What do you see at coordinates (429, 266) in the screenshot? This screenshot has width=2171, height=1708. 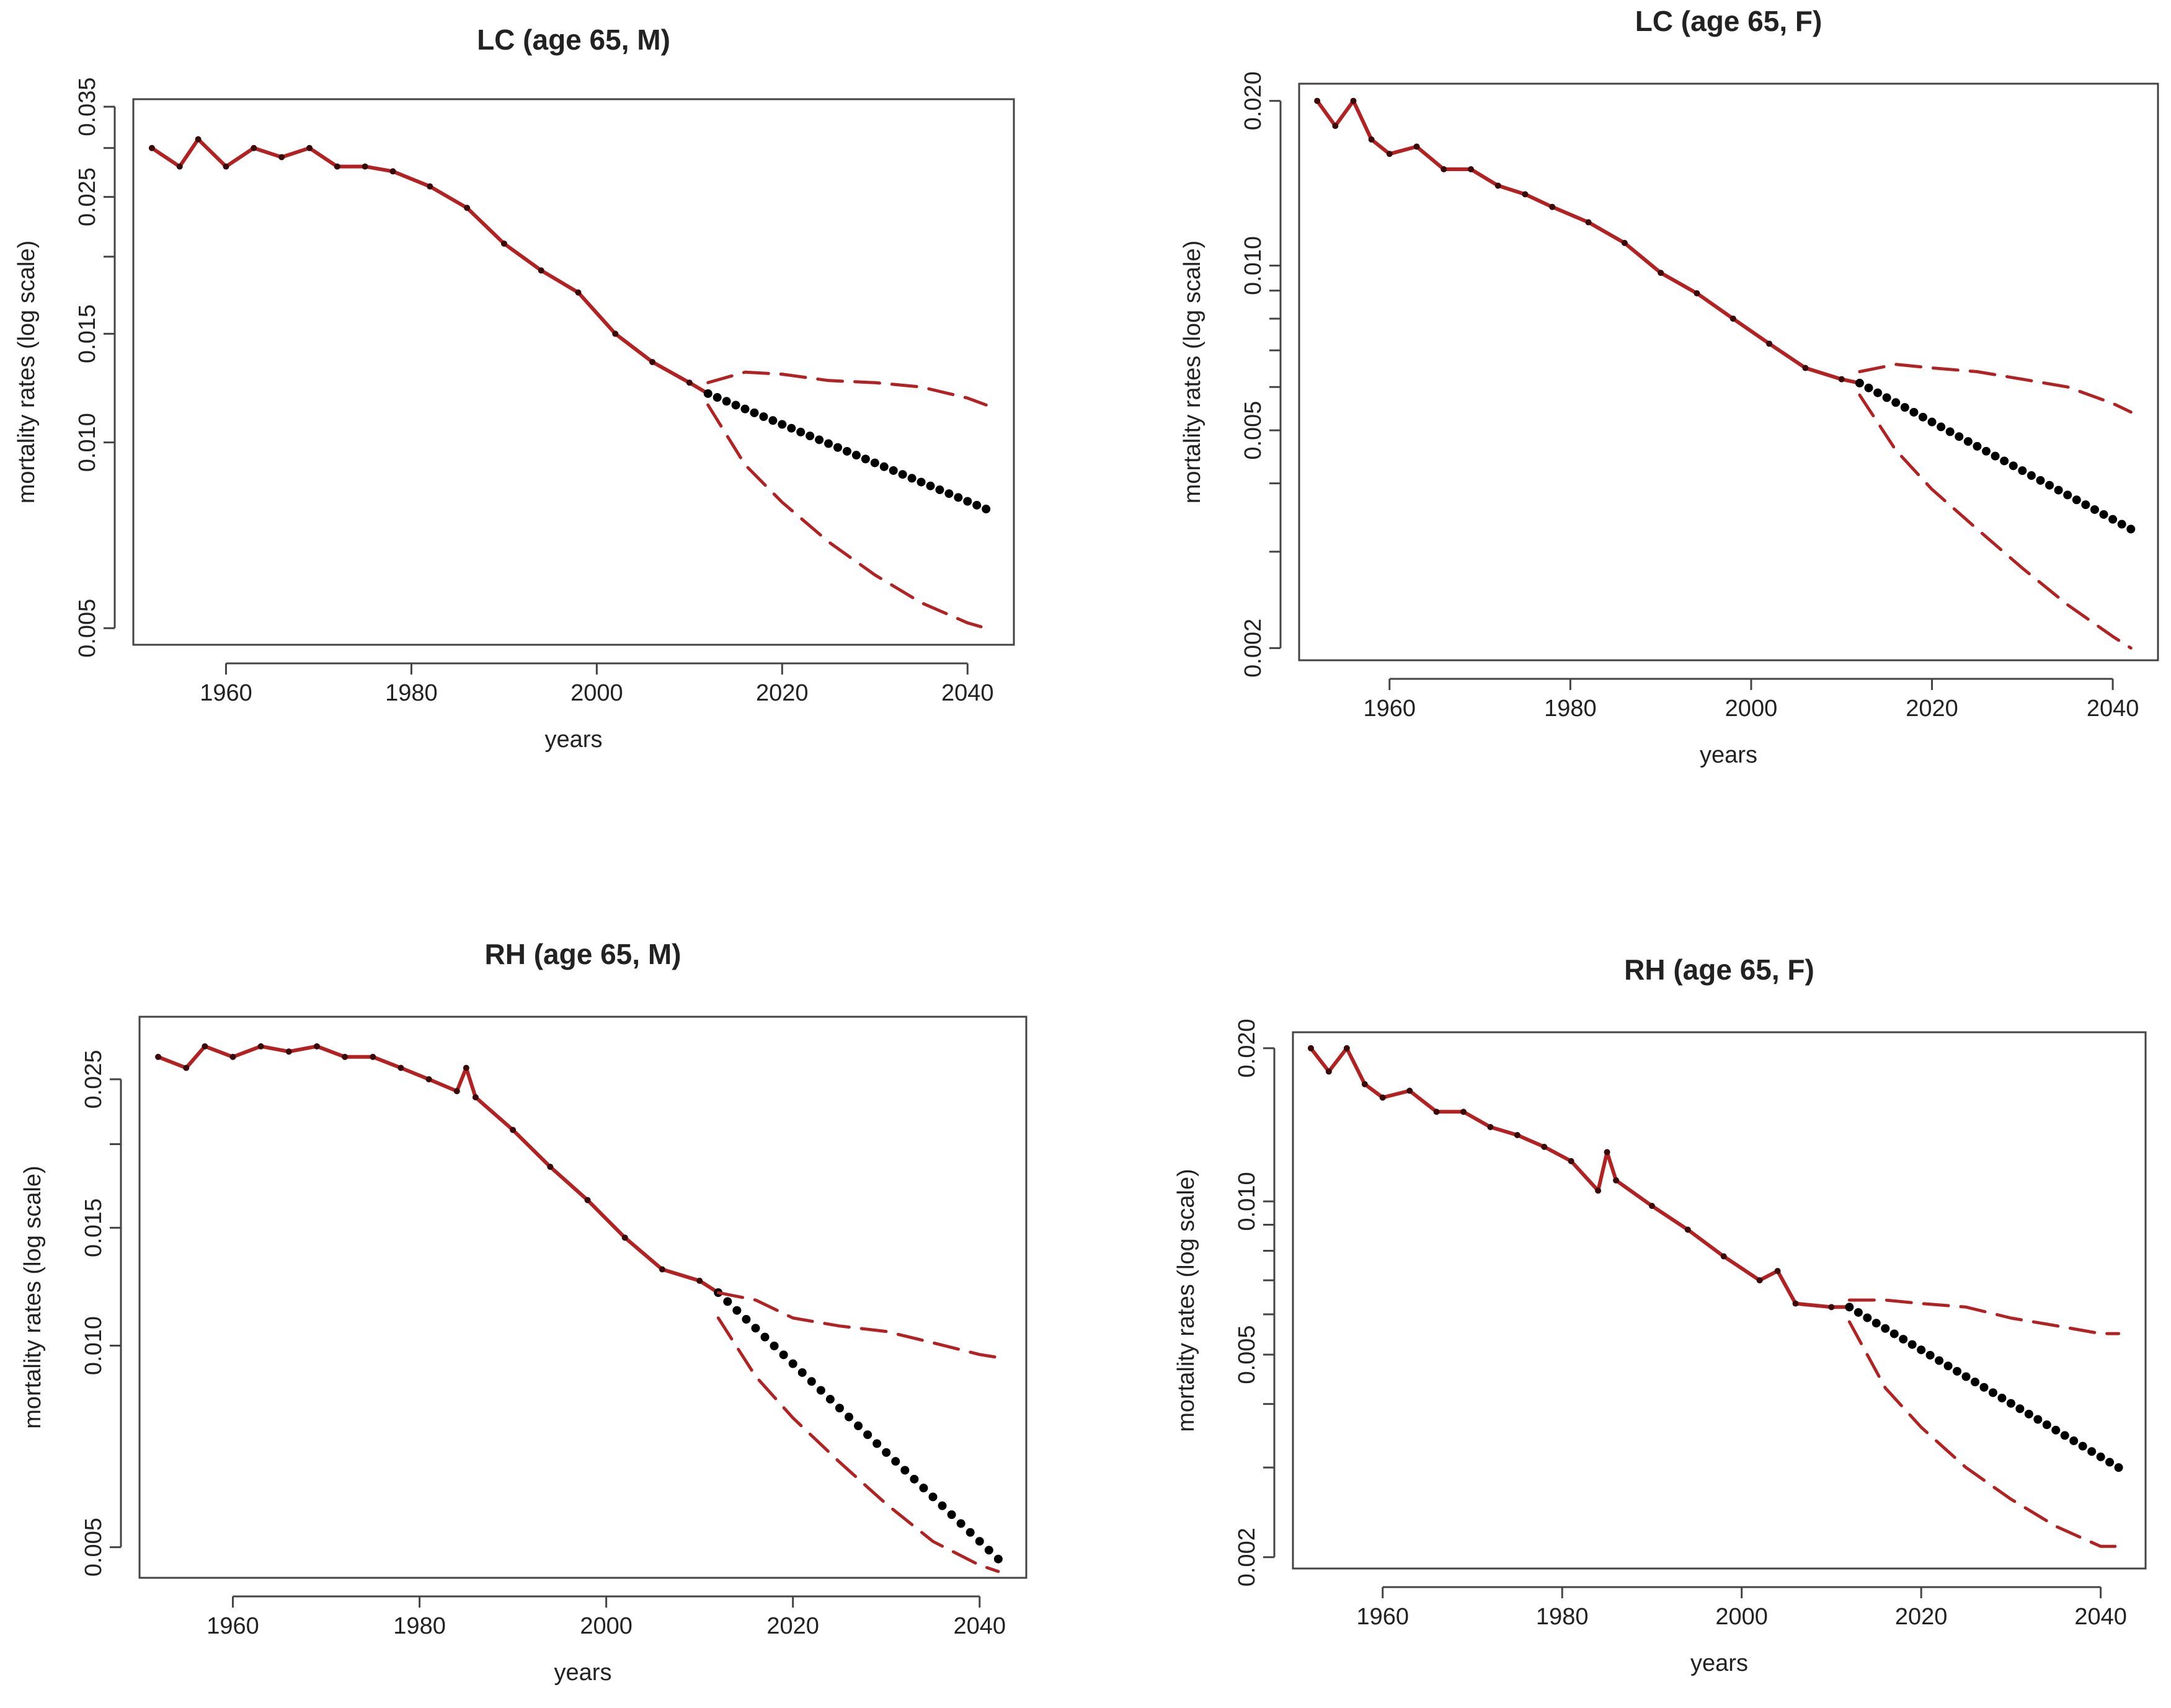 I see `observed-points` at bounding box center [429, 266].